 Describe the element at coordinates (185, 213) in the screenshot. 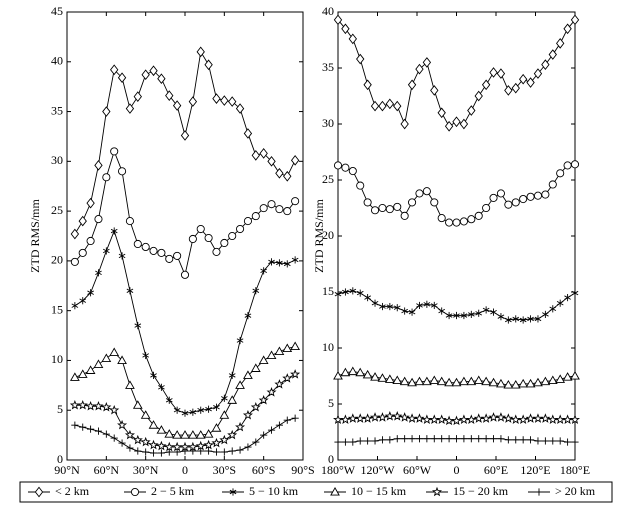

I see `series-line` at that location.